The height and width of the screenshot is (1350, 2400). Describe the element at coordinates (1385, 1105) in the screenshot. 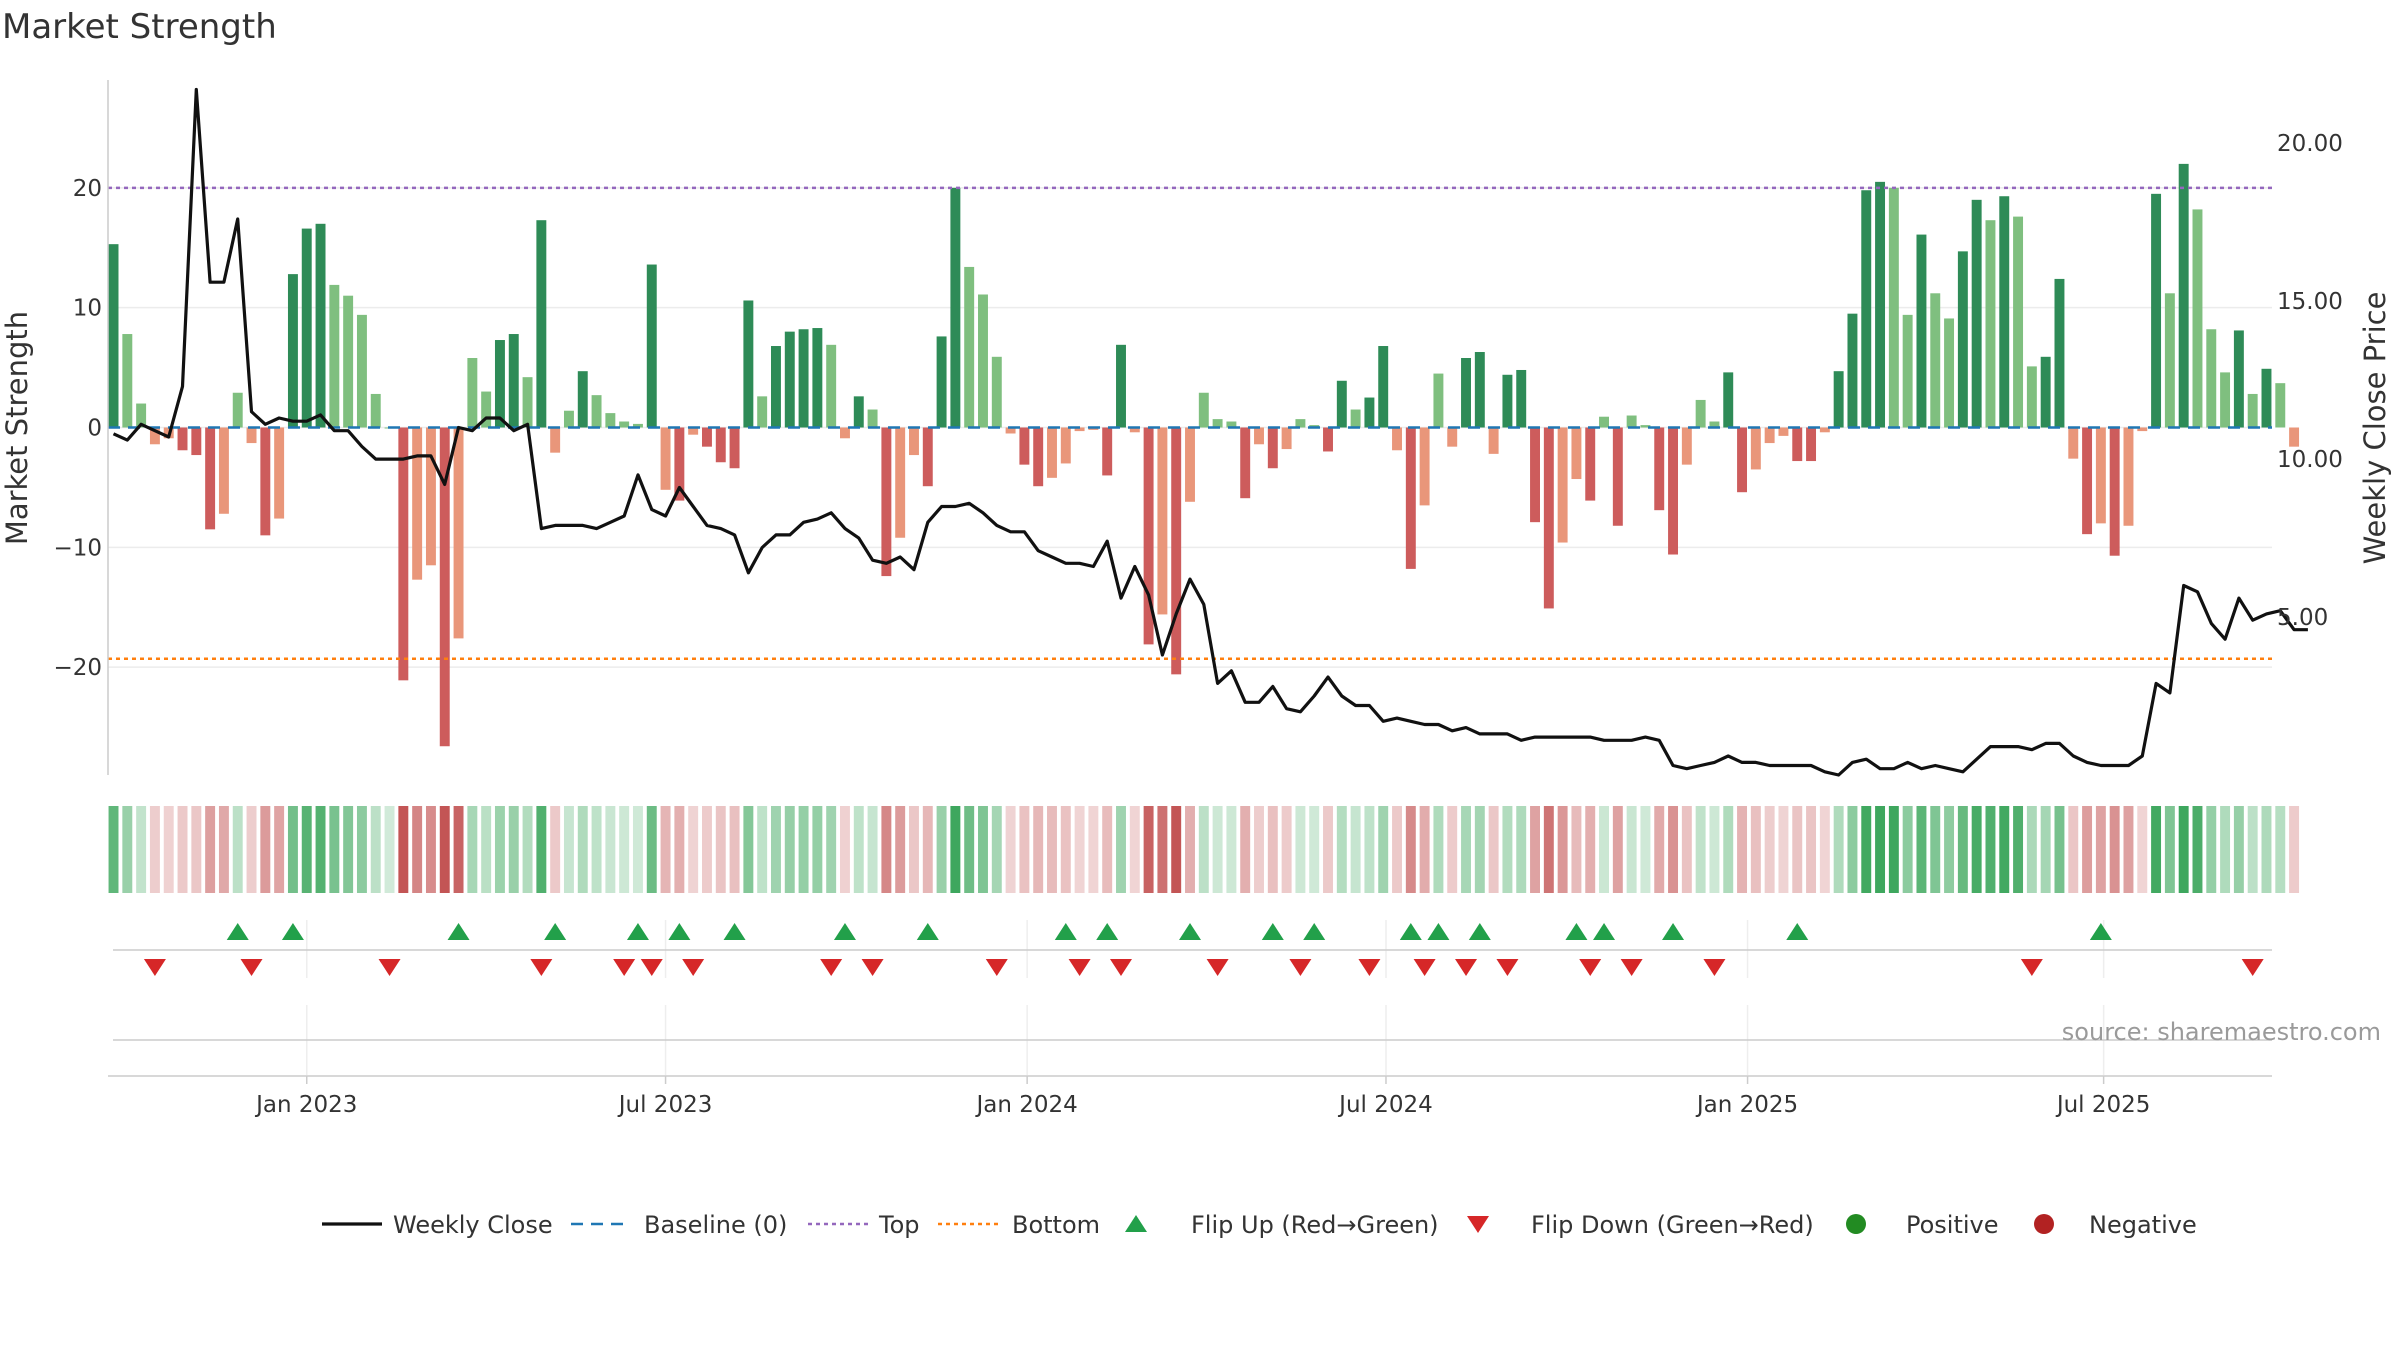

I see `x-tick-label: Jul 2024` at that location.